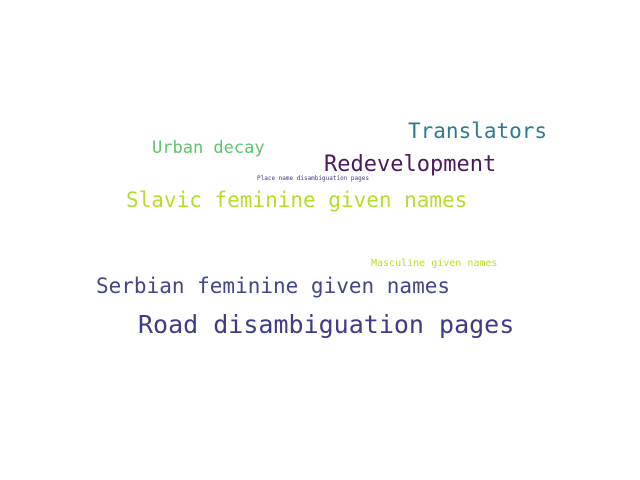 The image size is (640, 480). Describe the element at coordinates (273, 286) in the screenshot. I see `word-serbian-feminine-given-names: Serbian feminine given names` at that location.